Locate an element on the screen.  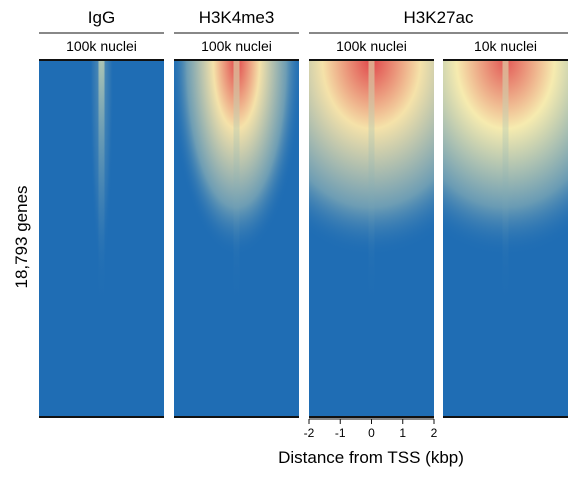
x-axis: -2 -1 0 1 2 is located at coordinates (371, 429).